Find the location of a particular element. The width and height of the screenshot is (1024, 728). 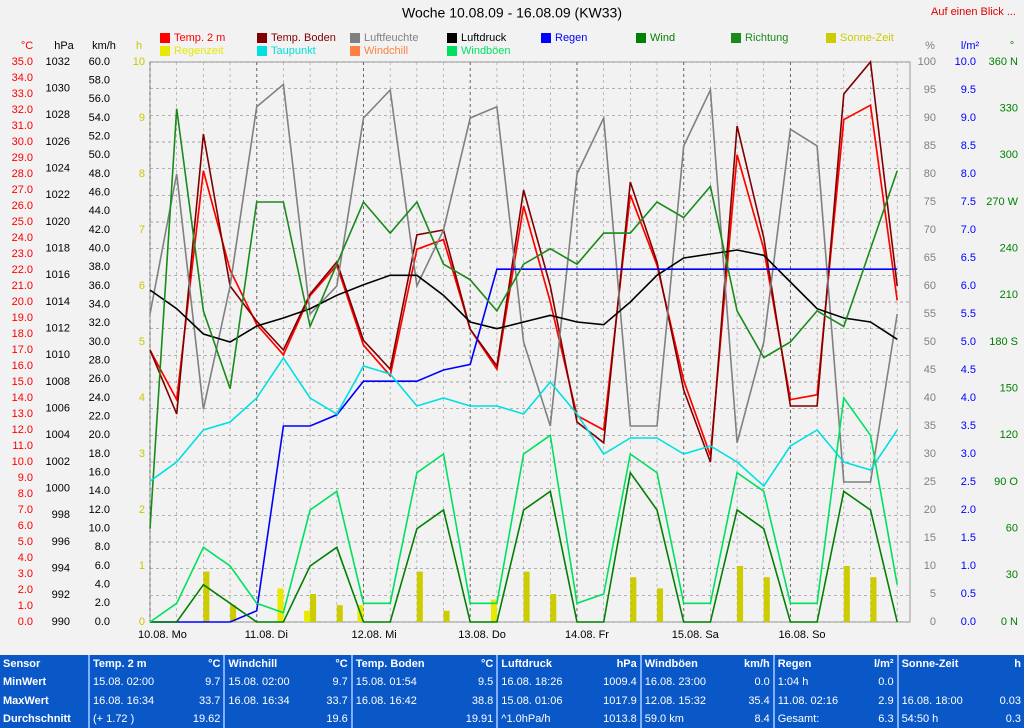

y-tick-label: 270 W is located at coordinates (1002, 202).